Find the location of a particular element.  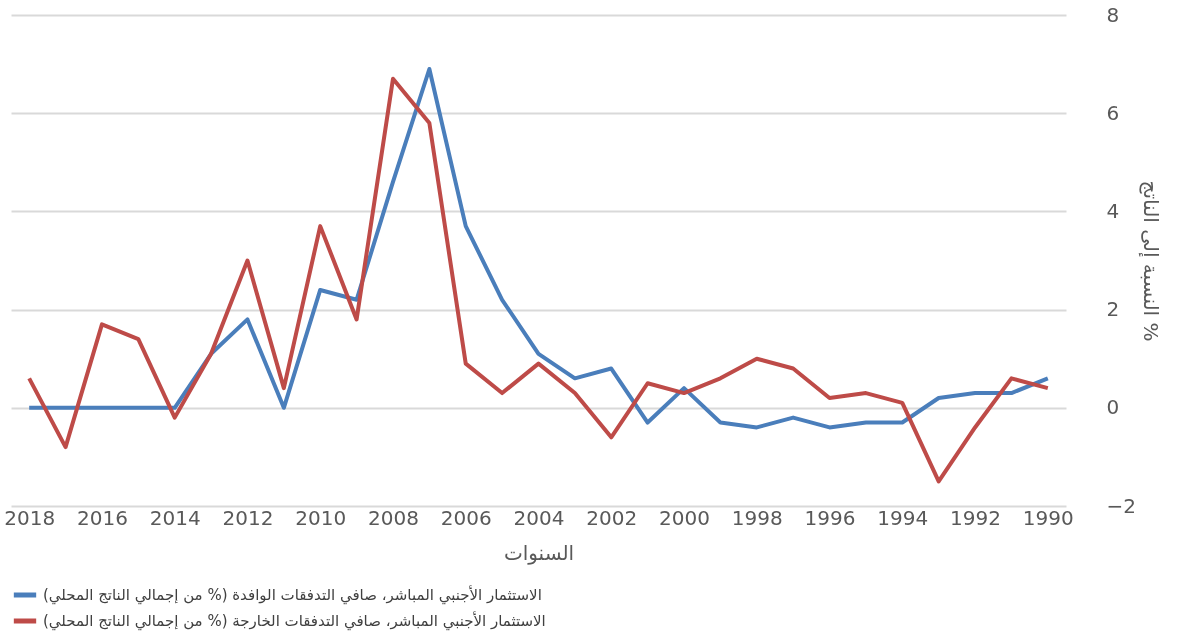

x-tick-label: 2010 is located at coordinates (321, 517).